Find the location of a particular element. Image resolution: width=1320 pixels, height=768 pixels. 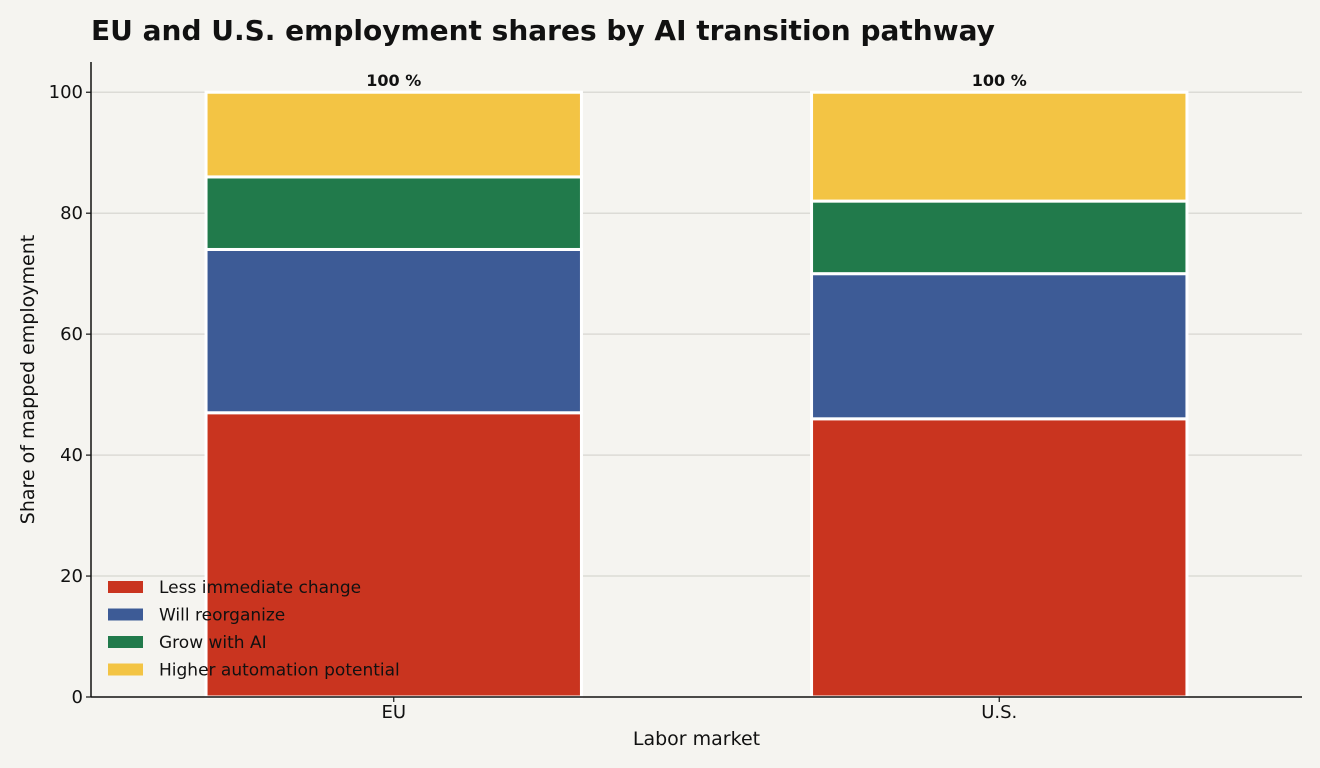

bar-us-higher-automation-potential is located at coordinates (999, 146).